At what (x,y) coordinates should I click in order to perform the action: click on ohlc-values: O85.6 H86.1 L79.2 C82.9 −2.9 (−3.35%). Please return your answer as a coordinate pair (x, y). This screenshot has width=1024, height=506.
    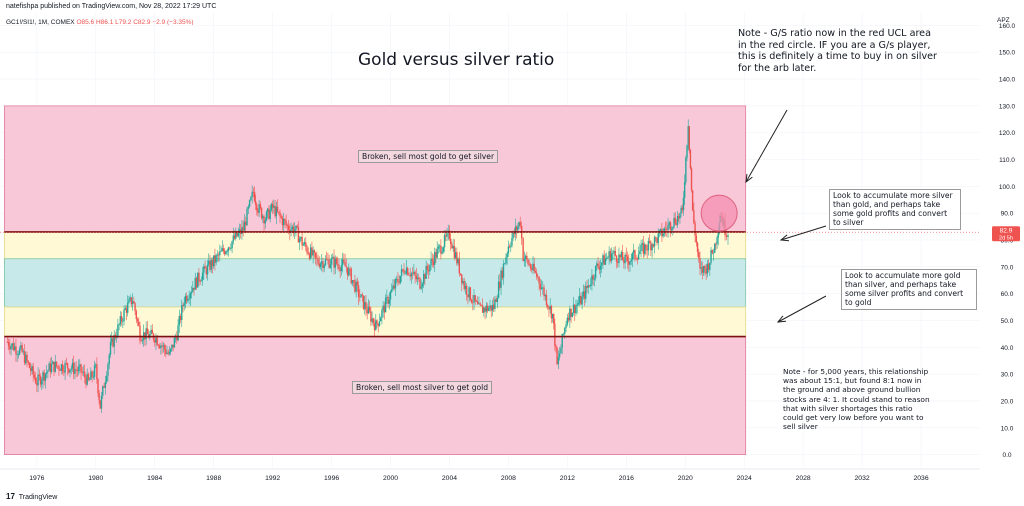
    Looking at the image, I should click on (135, 22).